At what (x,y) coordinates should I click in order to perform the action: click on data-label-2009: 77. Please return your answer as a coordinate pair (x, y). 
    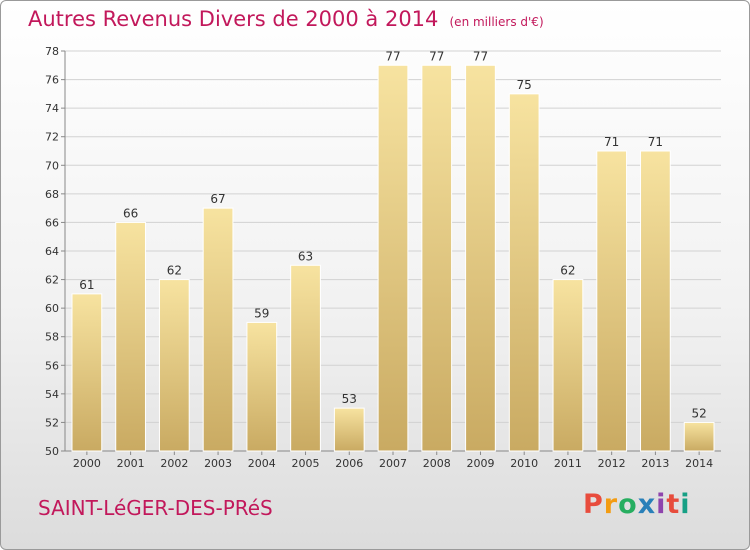
    Looking at the image, I should click on (480, 56).